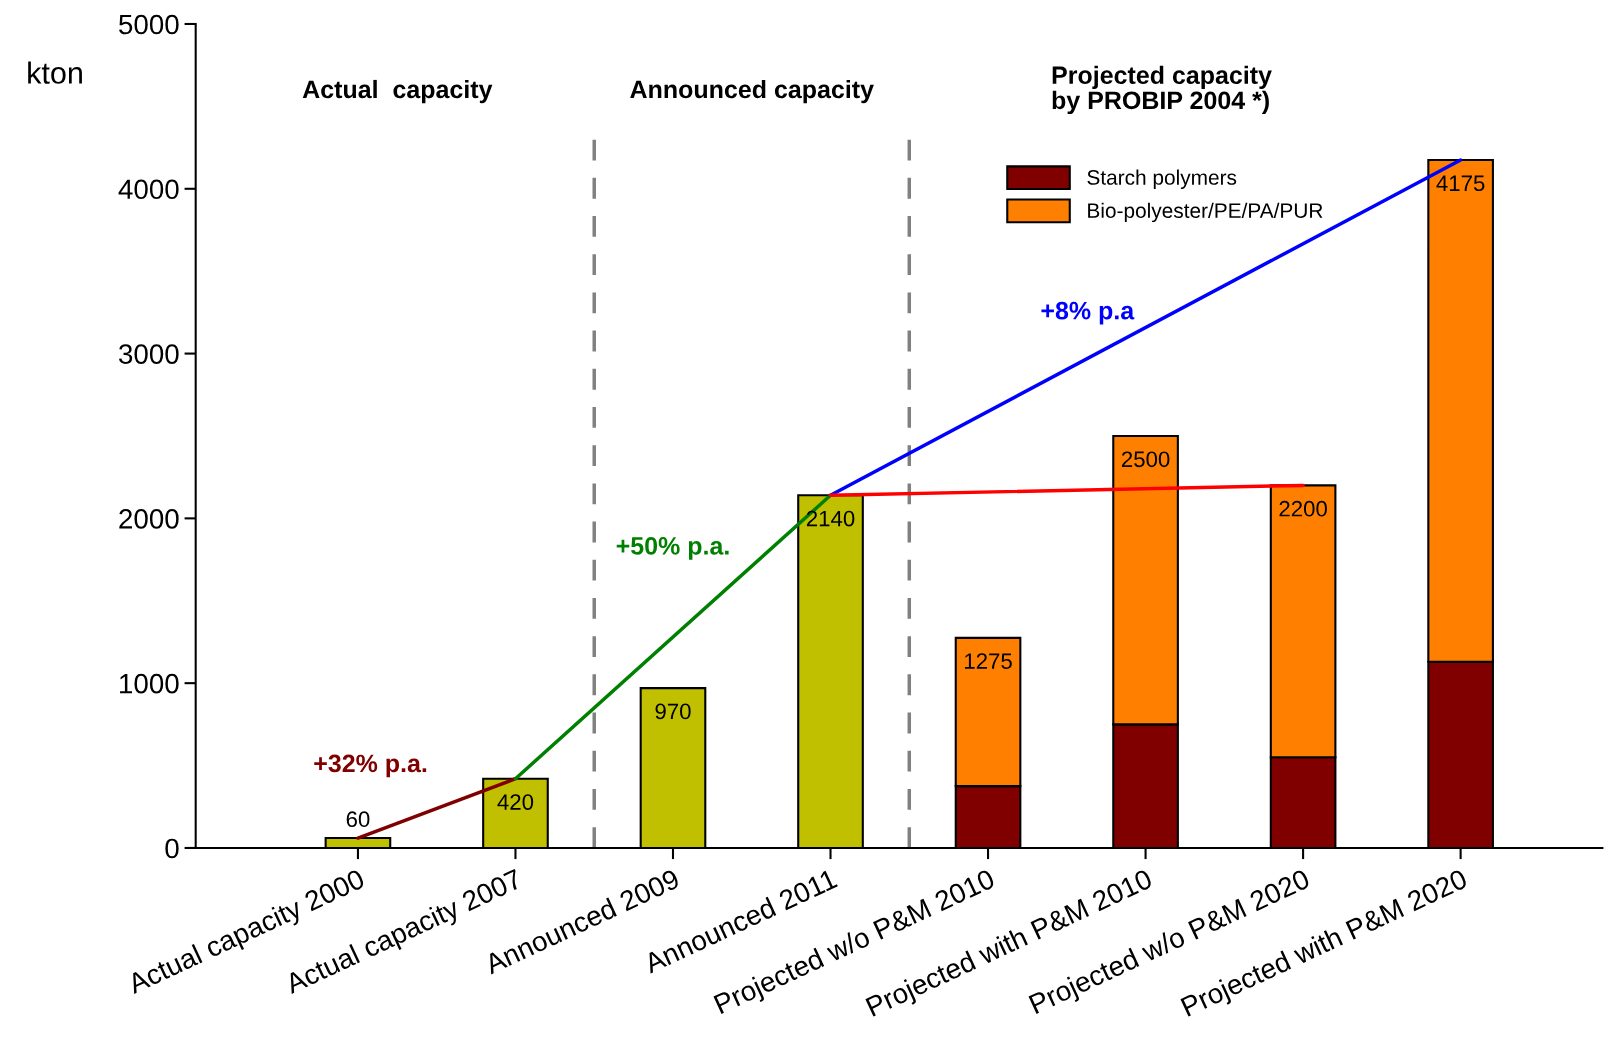 This screenshot has height=1043, width=1604. What do you see at coordinates (55, 72) in the screenshot?
I see `y-axis-title: kton` at bounding box center [55, 72].